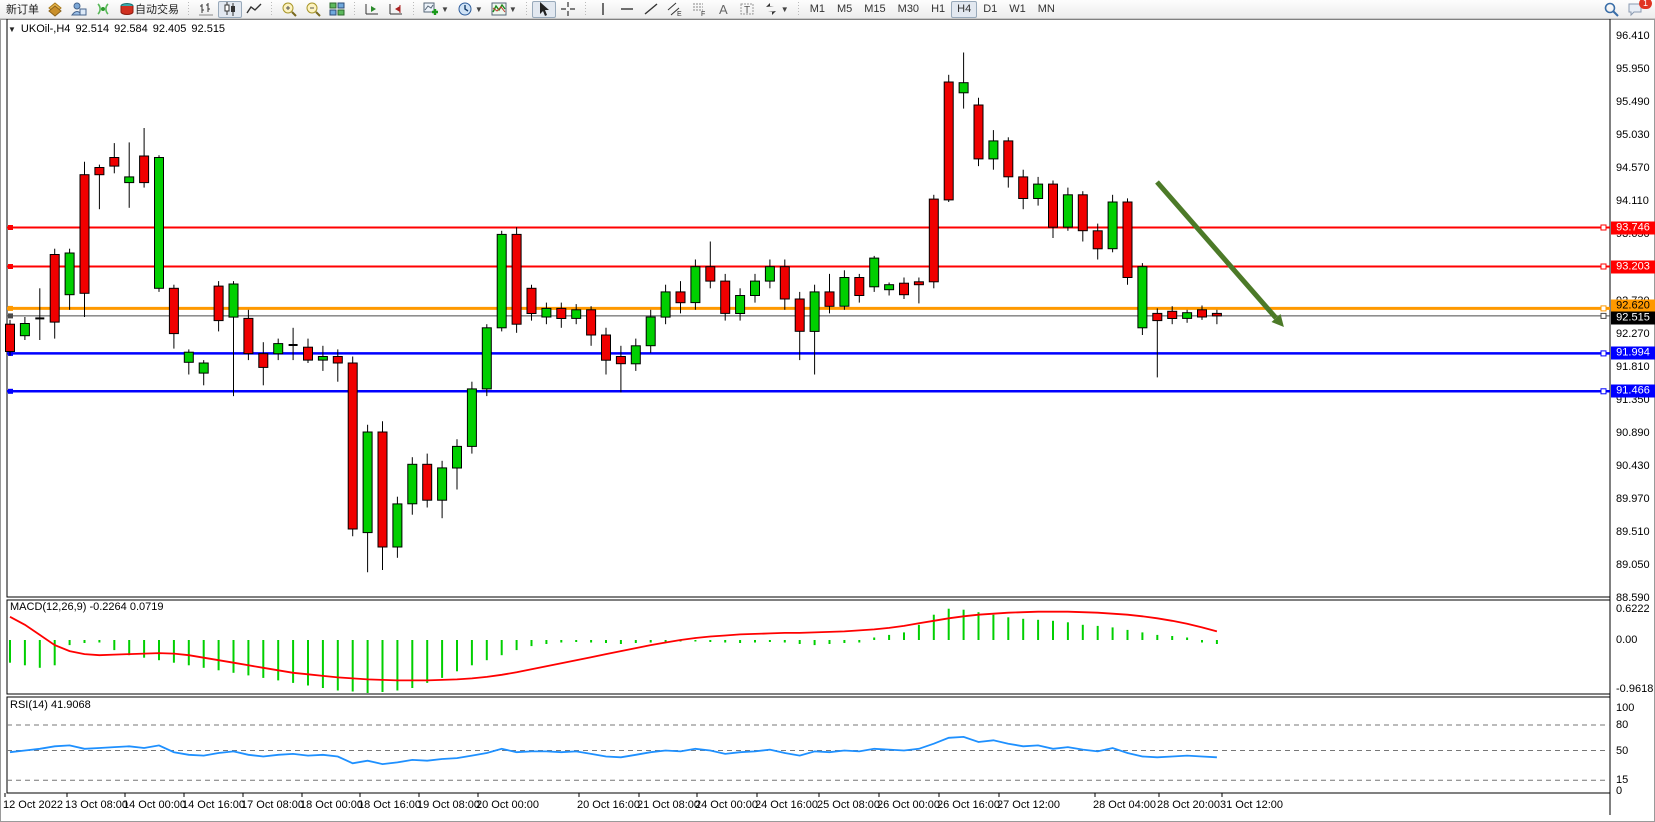 The height and width of the screenshot is (822, 1655). I want to click on price-axis-label: 94.110, so click(1632, 201).